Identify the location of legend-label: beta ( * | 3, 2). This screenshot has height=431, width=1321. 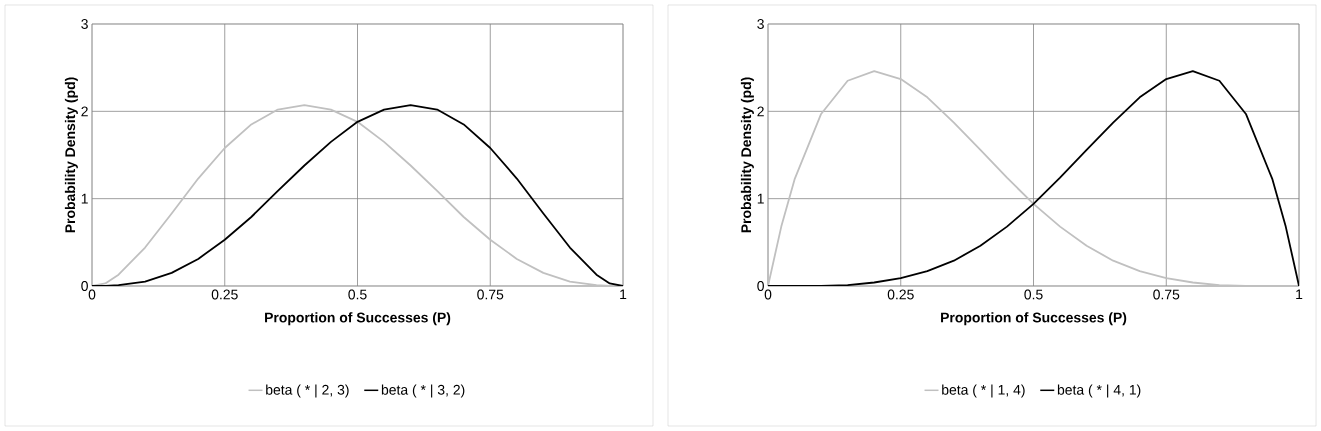
(423, 391).